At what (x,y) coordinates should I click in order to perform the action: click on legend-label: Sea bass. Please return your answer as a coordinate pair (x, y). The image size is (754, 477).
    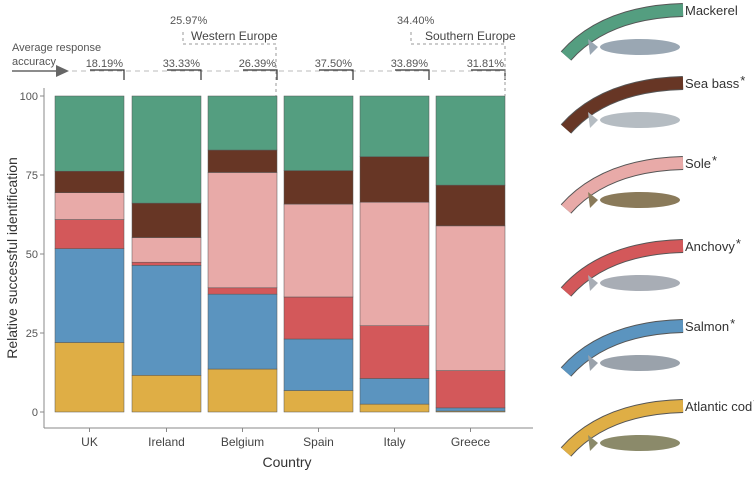
    Looking at the image, I should click on (712, 83).